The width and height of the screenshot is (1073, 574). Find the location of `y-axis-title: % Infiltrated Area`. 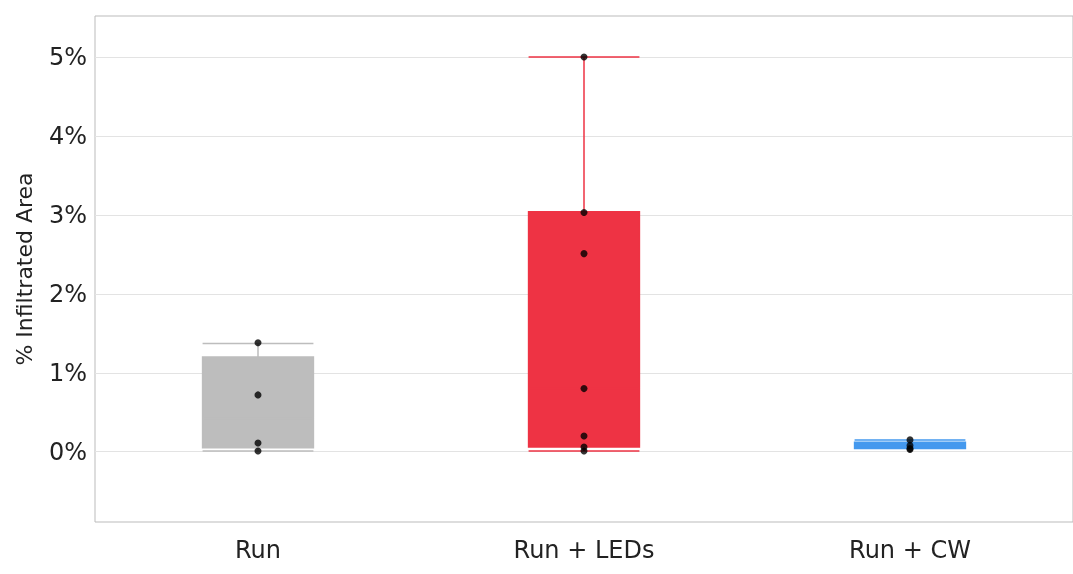

y-axis-title: % Infiltrated Area is located at coordinates (24, 269).